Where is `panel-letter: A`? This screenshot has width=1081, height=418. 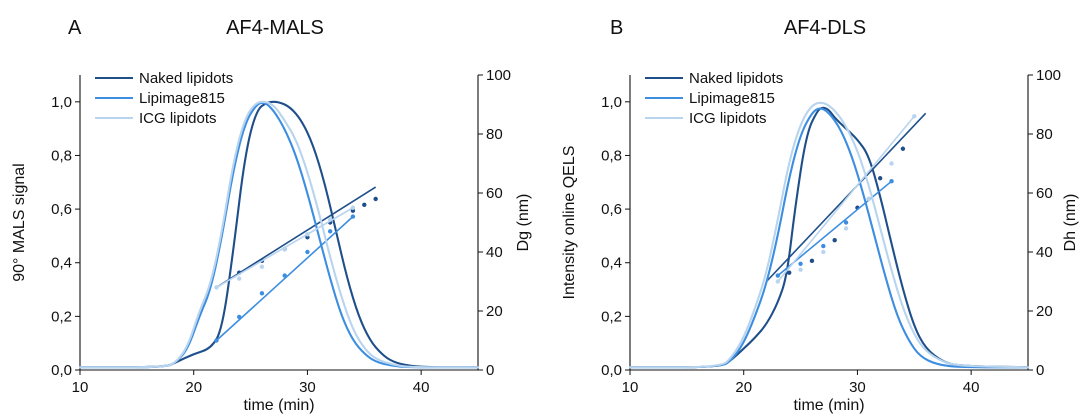
panel-letter: A is located at coordinates (75, 28).